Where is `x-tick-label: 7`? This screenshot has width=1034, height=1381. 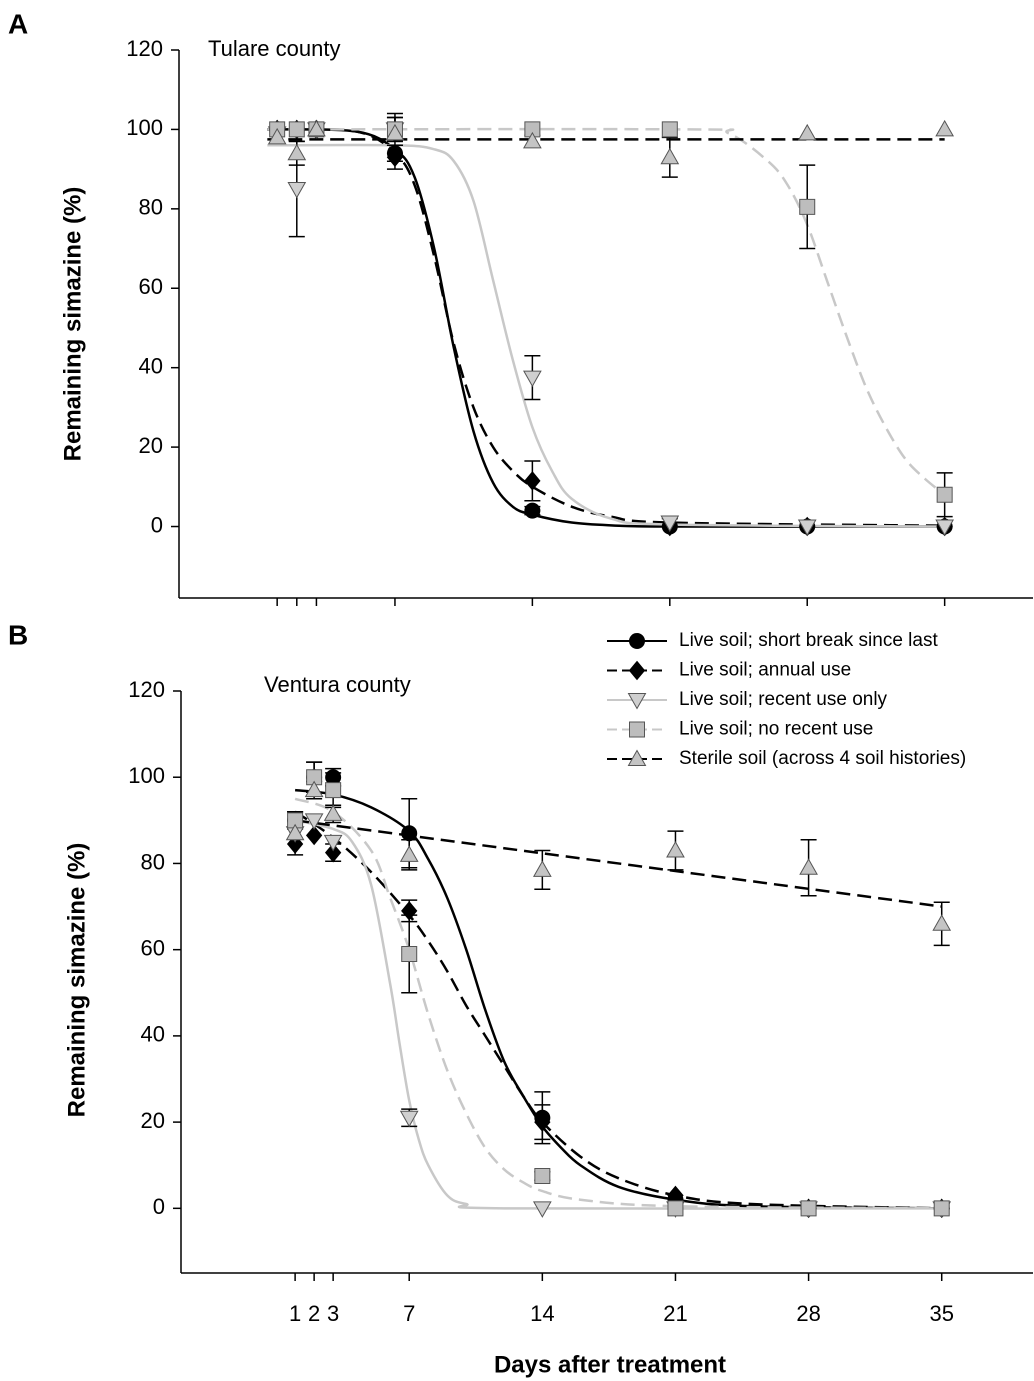 x-tick-label: 7 is located at coordinates (409, 1313).